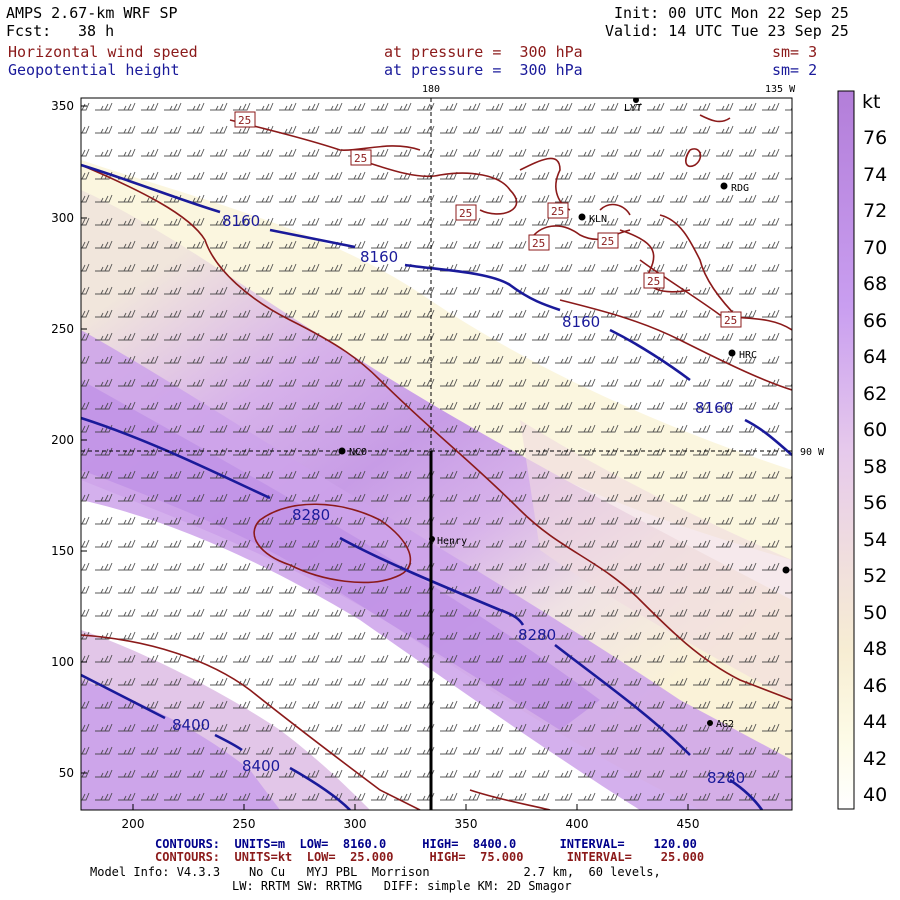 The width and height of the screenshot is (900, 900). Describe the element at coordinates (581, 322) in the screenshot. I see `height-label-8160-c: 8160` at that location.